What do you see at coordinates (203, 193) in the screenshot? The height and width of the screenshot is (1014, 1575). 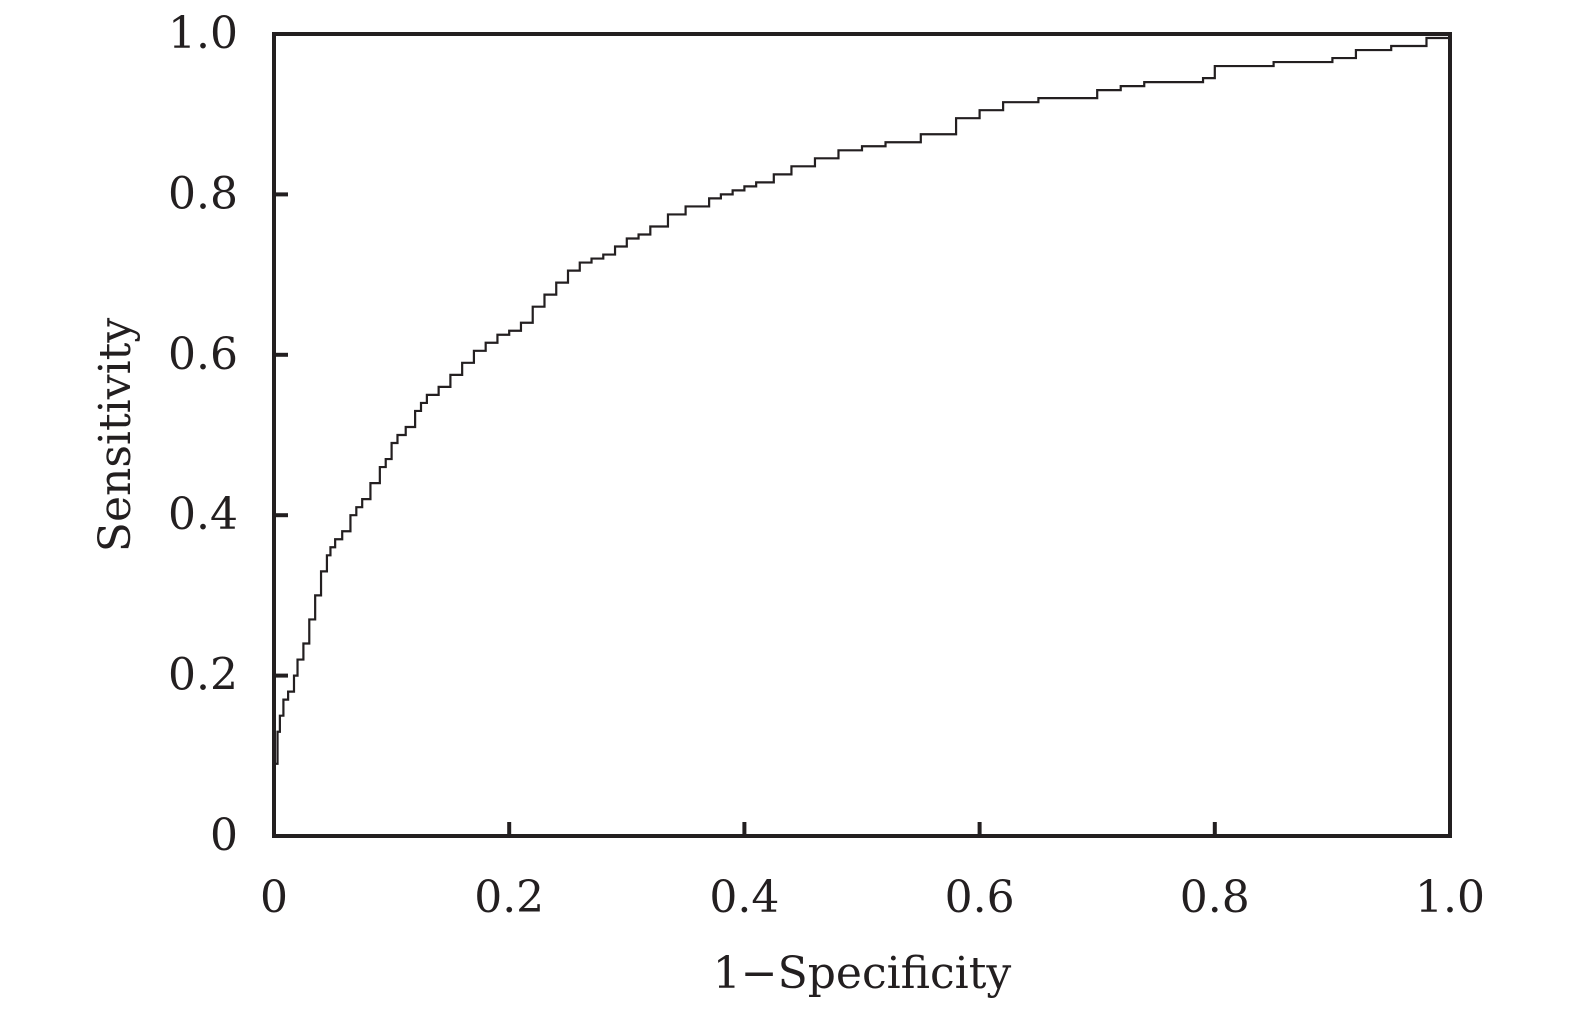 I see `y-tick-label: 0.8` at bounding box center [203, 193].